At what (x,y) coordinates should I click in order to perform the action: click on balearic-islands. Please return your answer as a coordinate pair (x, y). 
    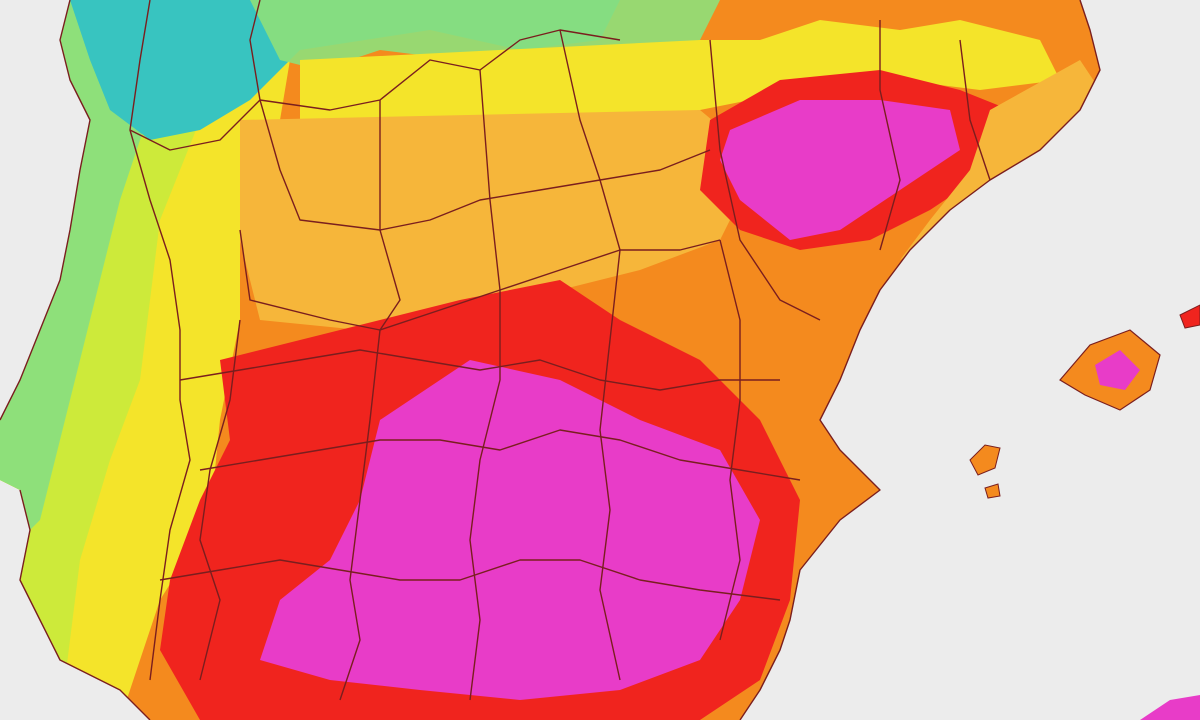
    Looking at the image, I should click on (1084, 401).